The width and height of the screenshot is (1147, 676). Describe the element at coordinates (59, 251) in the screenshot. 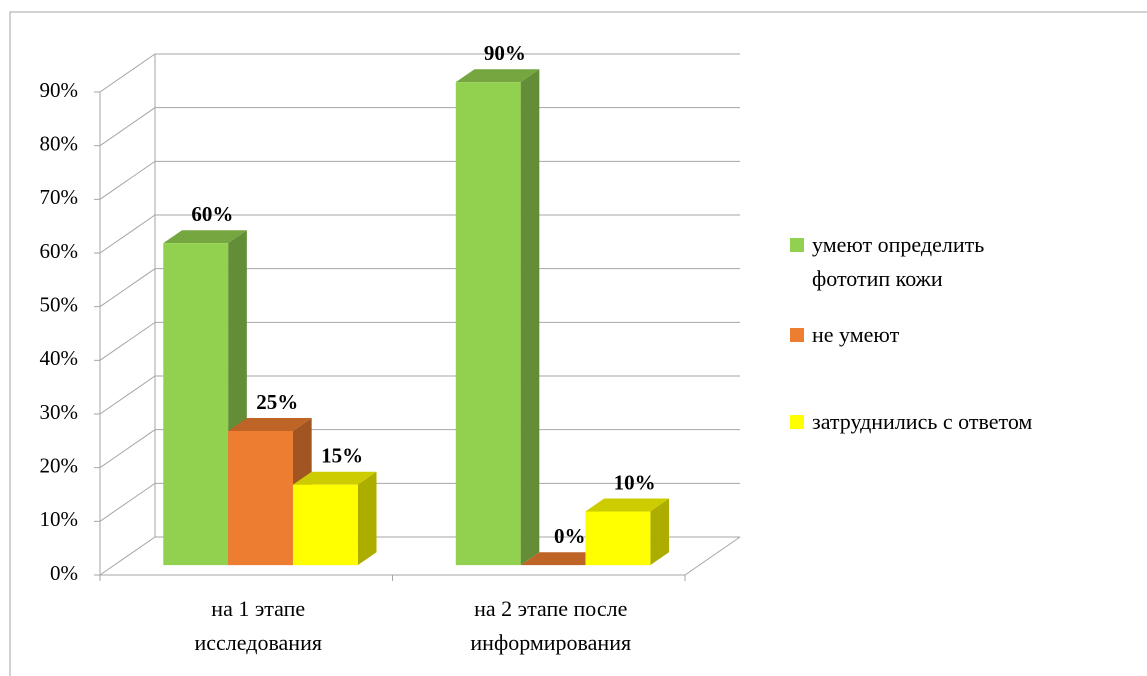

I see `y-tick-label: 60%` at that location.